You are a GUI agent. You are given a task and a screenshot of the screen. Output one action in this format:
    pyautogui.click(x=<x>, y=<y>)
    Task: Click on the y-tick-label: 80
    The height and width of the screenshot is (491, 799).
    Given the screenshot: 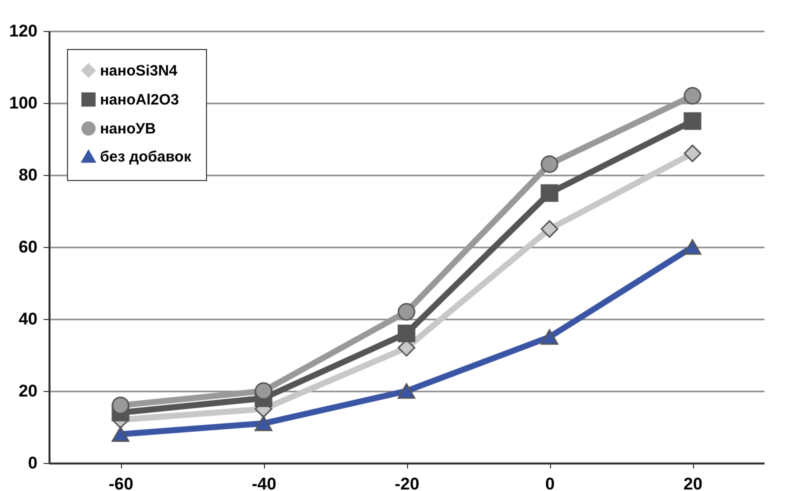 What is the action you would take?
    pyautogui.click(x=28, y=175)
    